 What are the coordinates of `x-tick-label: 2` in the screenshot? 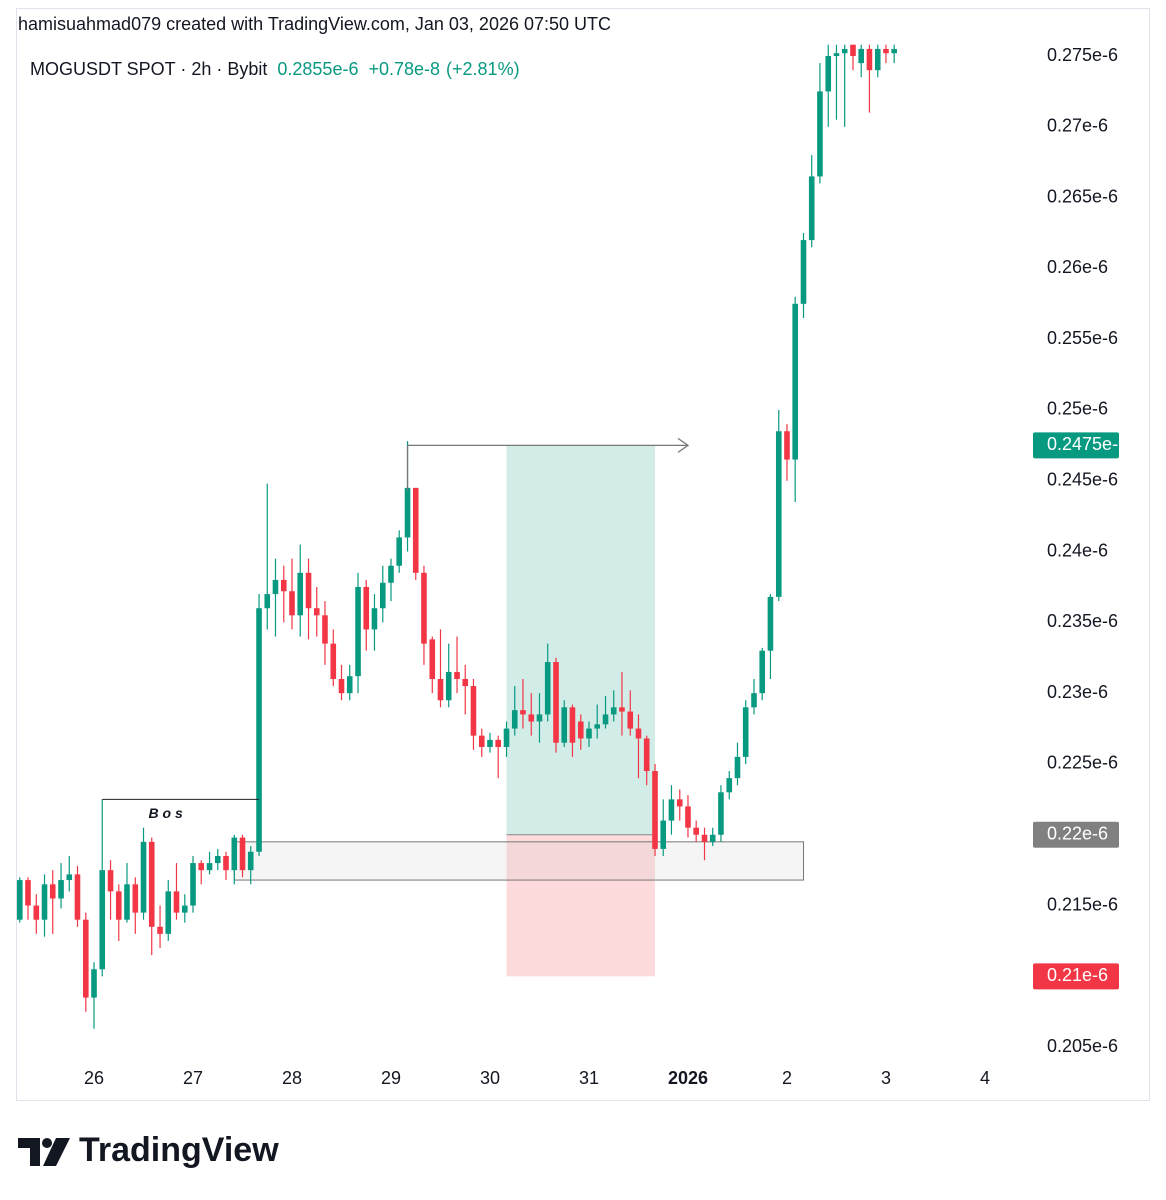 It's located at (787, 1078).